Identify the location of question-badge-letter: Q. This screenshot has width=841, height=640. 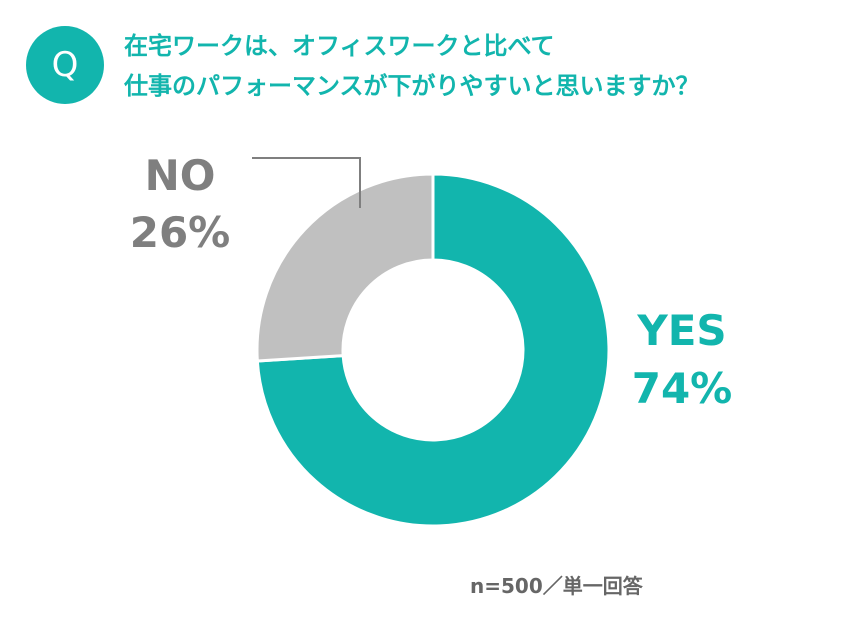
(65, 65).